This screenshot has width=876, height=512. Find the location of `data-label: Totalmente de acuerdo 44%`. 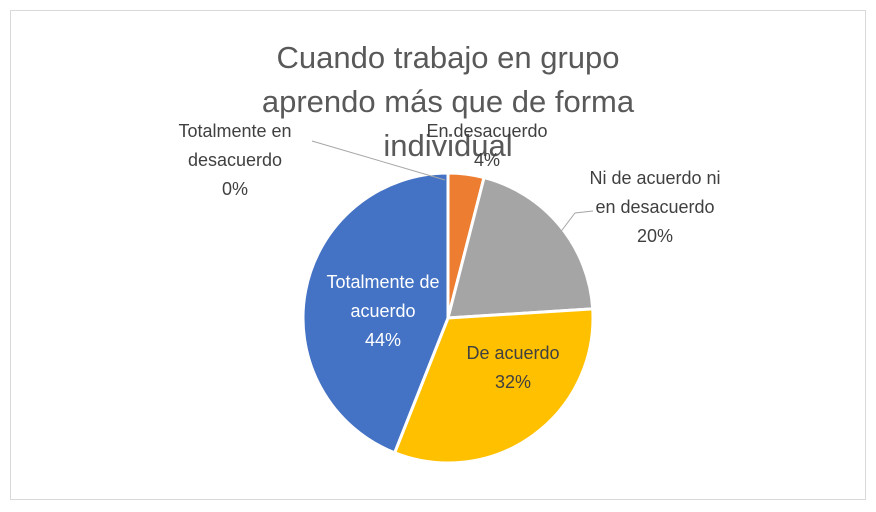

data-label: Totalmente de acuerdo 44% is located at coordinates (383, 311).